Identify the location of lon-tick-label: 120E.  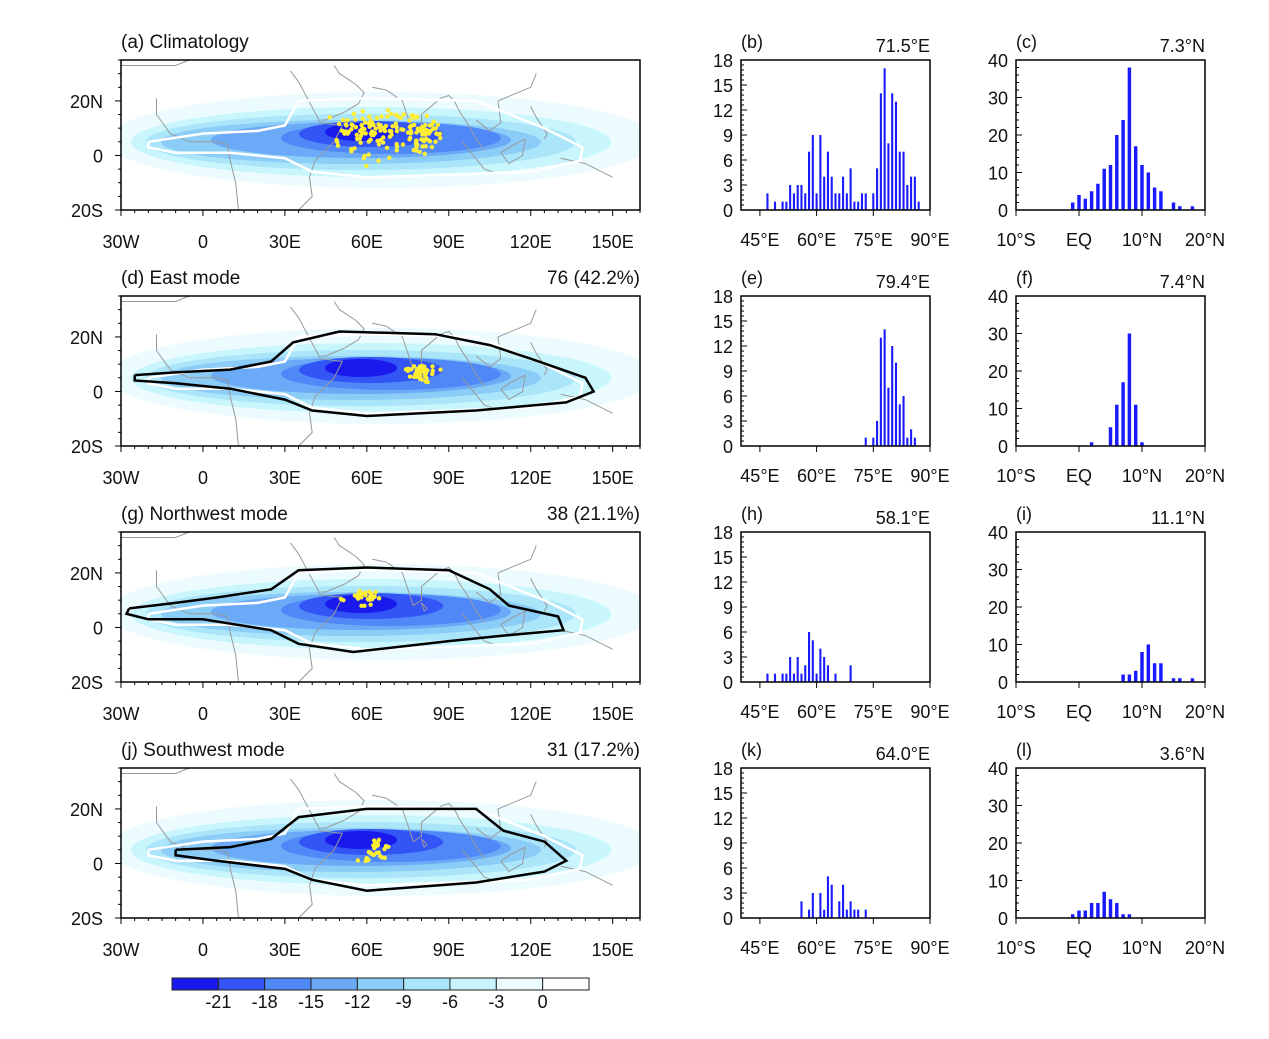
(531, 242).